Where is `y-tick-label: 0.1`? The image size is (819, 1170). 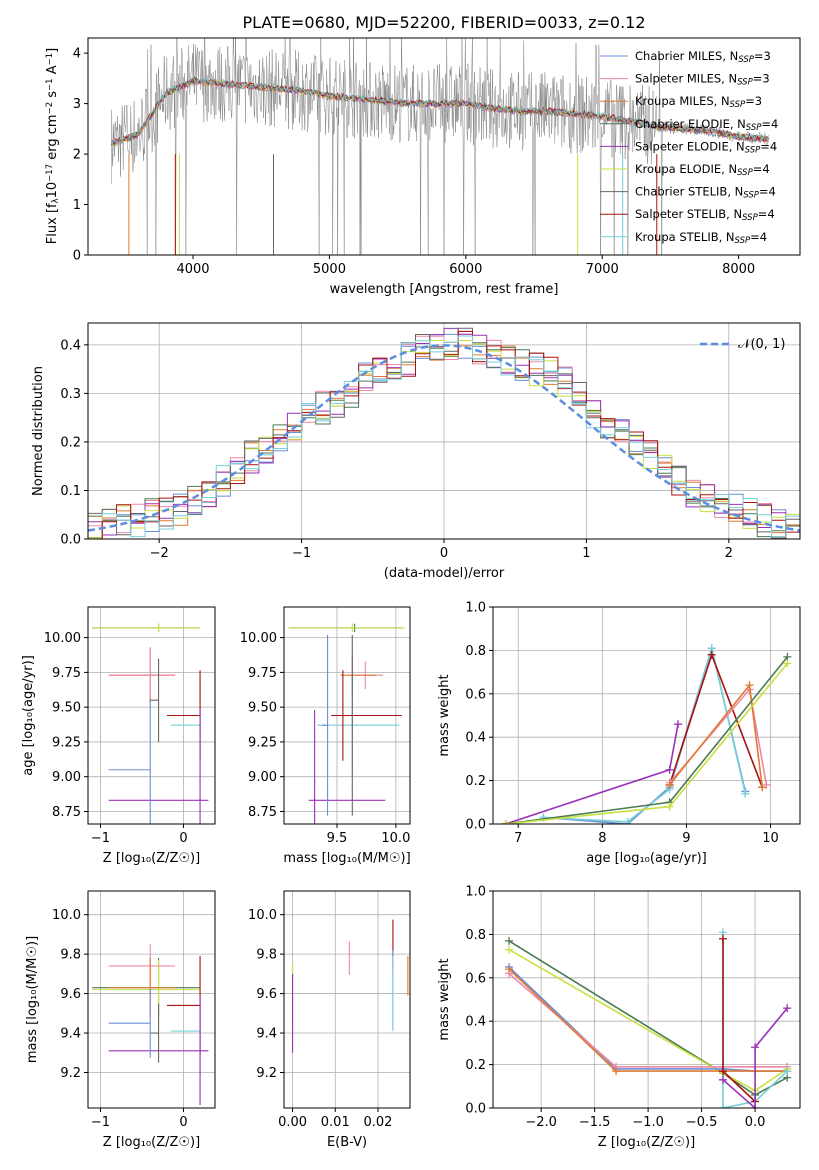 y-tick-label: 0.1 is located at coordinates (70, 491).